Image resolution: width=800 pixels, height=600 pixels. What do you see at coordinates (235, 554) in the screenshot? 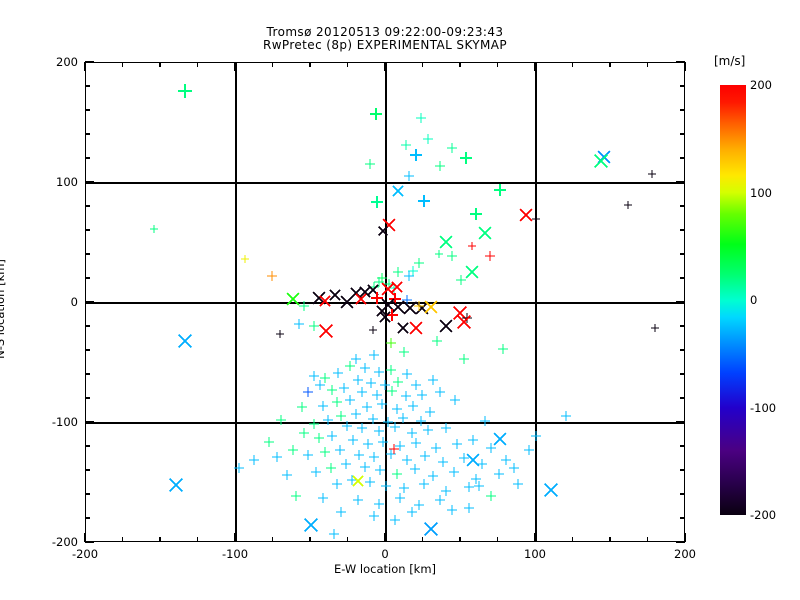
I see `x-tick-label: -100` at bounding box center [235, 554].